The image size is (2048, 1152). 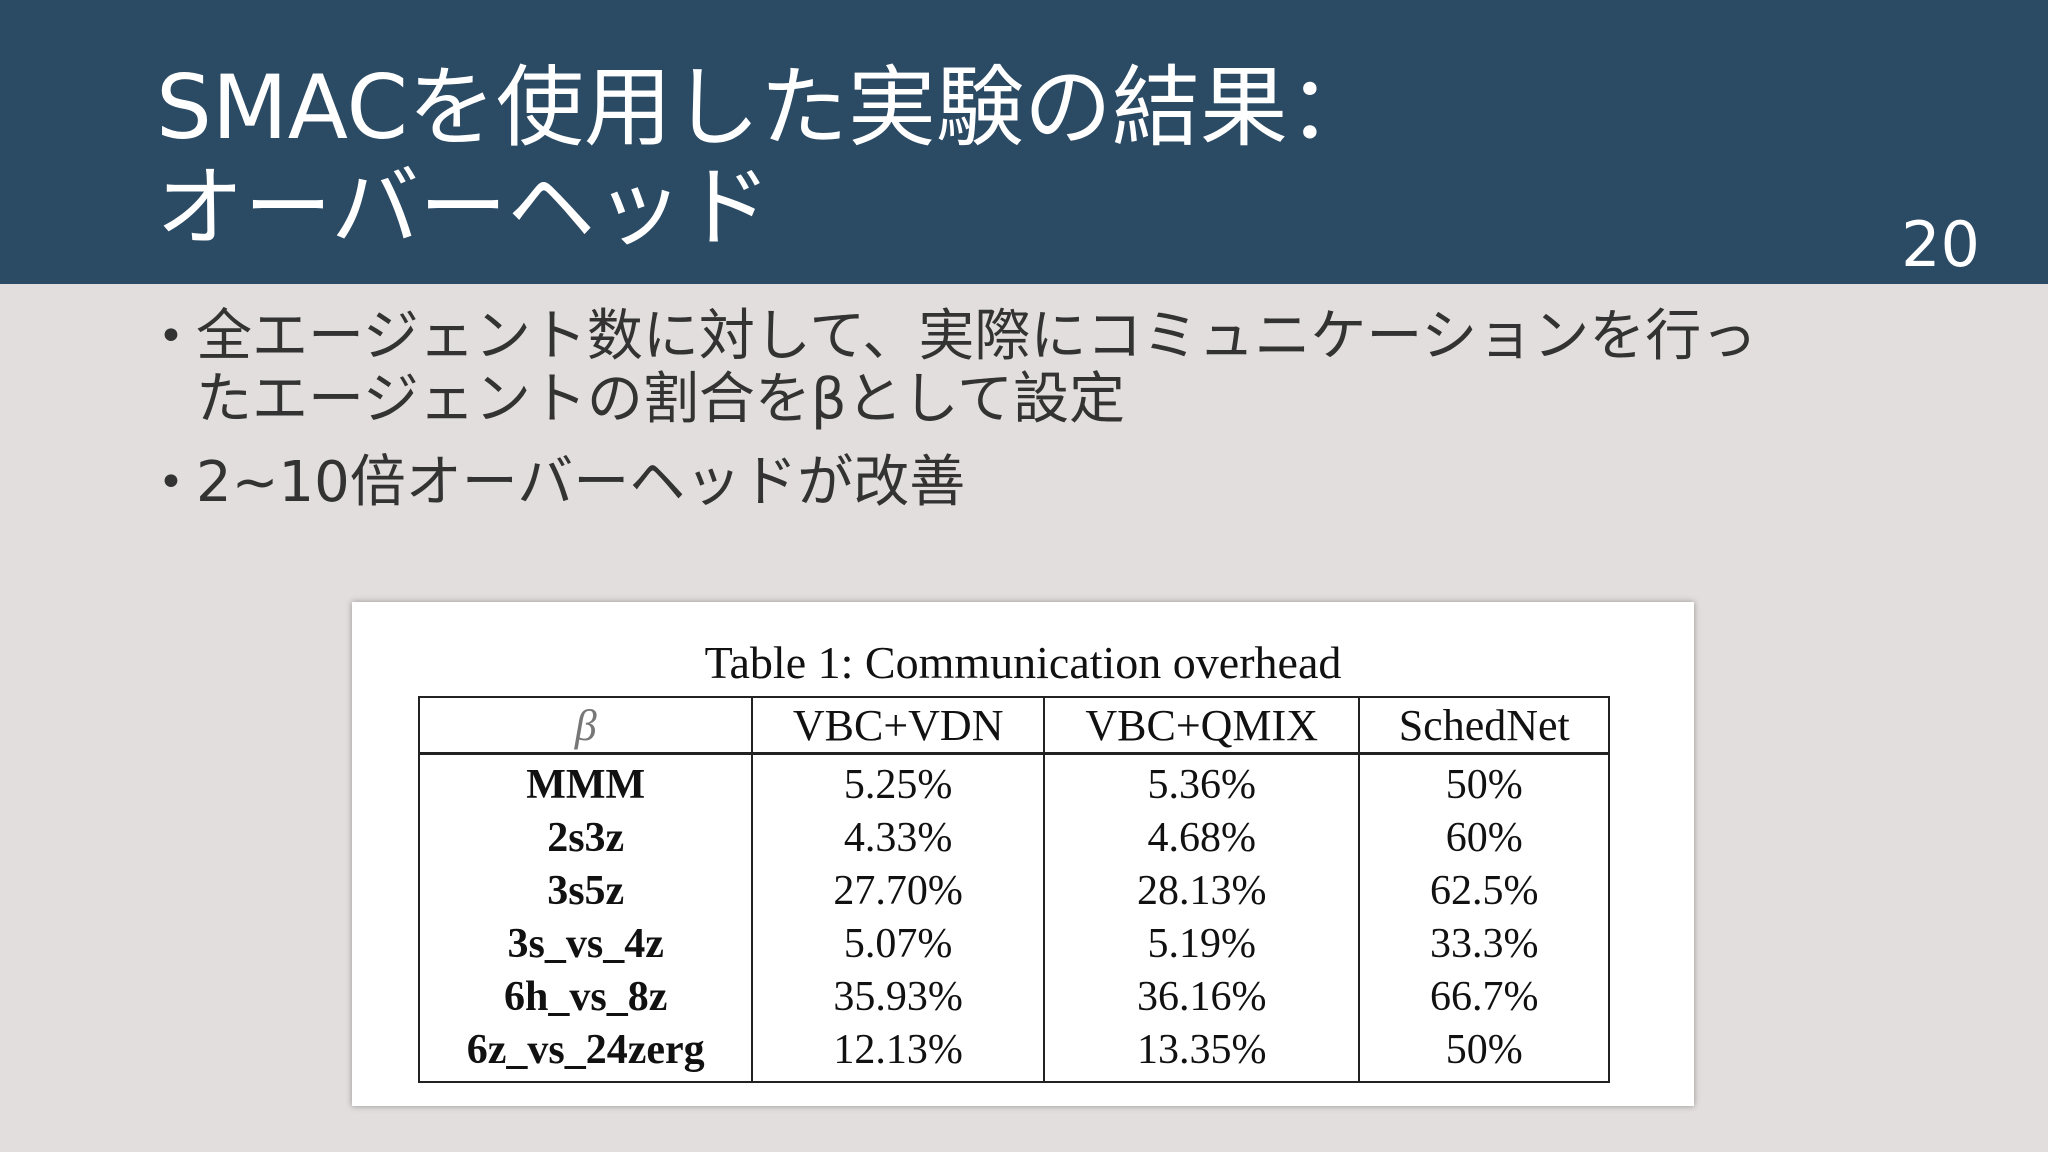 I want to click on table-caption: Table 1: Communication overhead, so click(x=1023, y=662).